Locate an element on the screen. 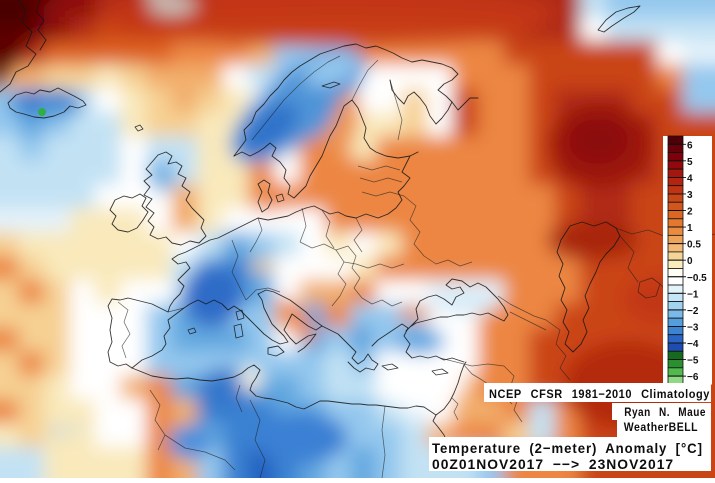 The width and height of the screenshot is (715, 483). svg-text: 0.5 is located at coordinates (694, 245).